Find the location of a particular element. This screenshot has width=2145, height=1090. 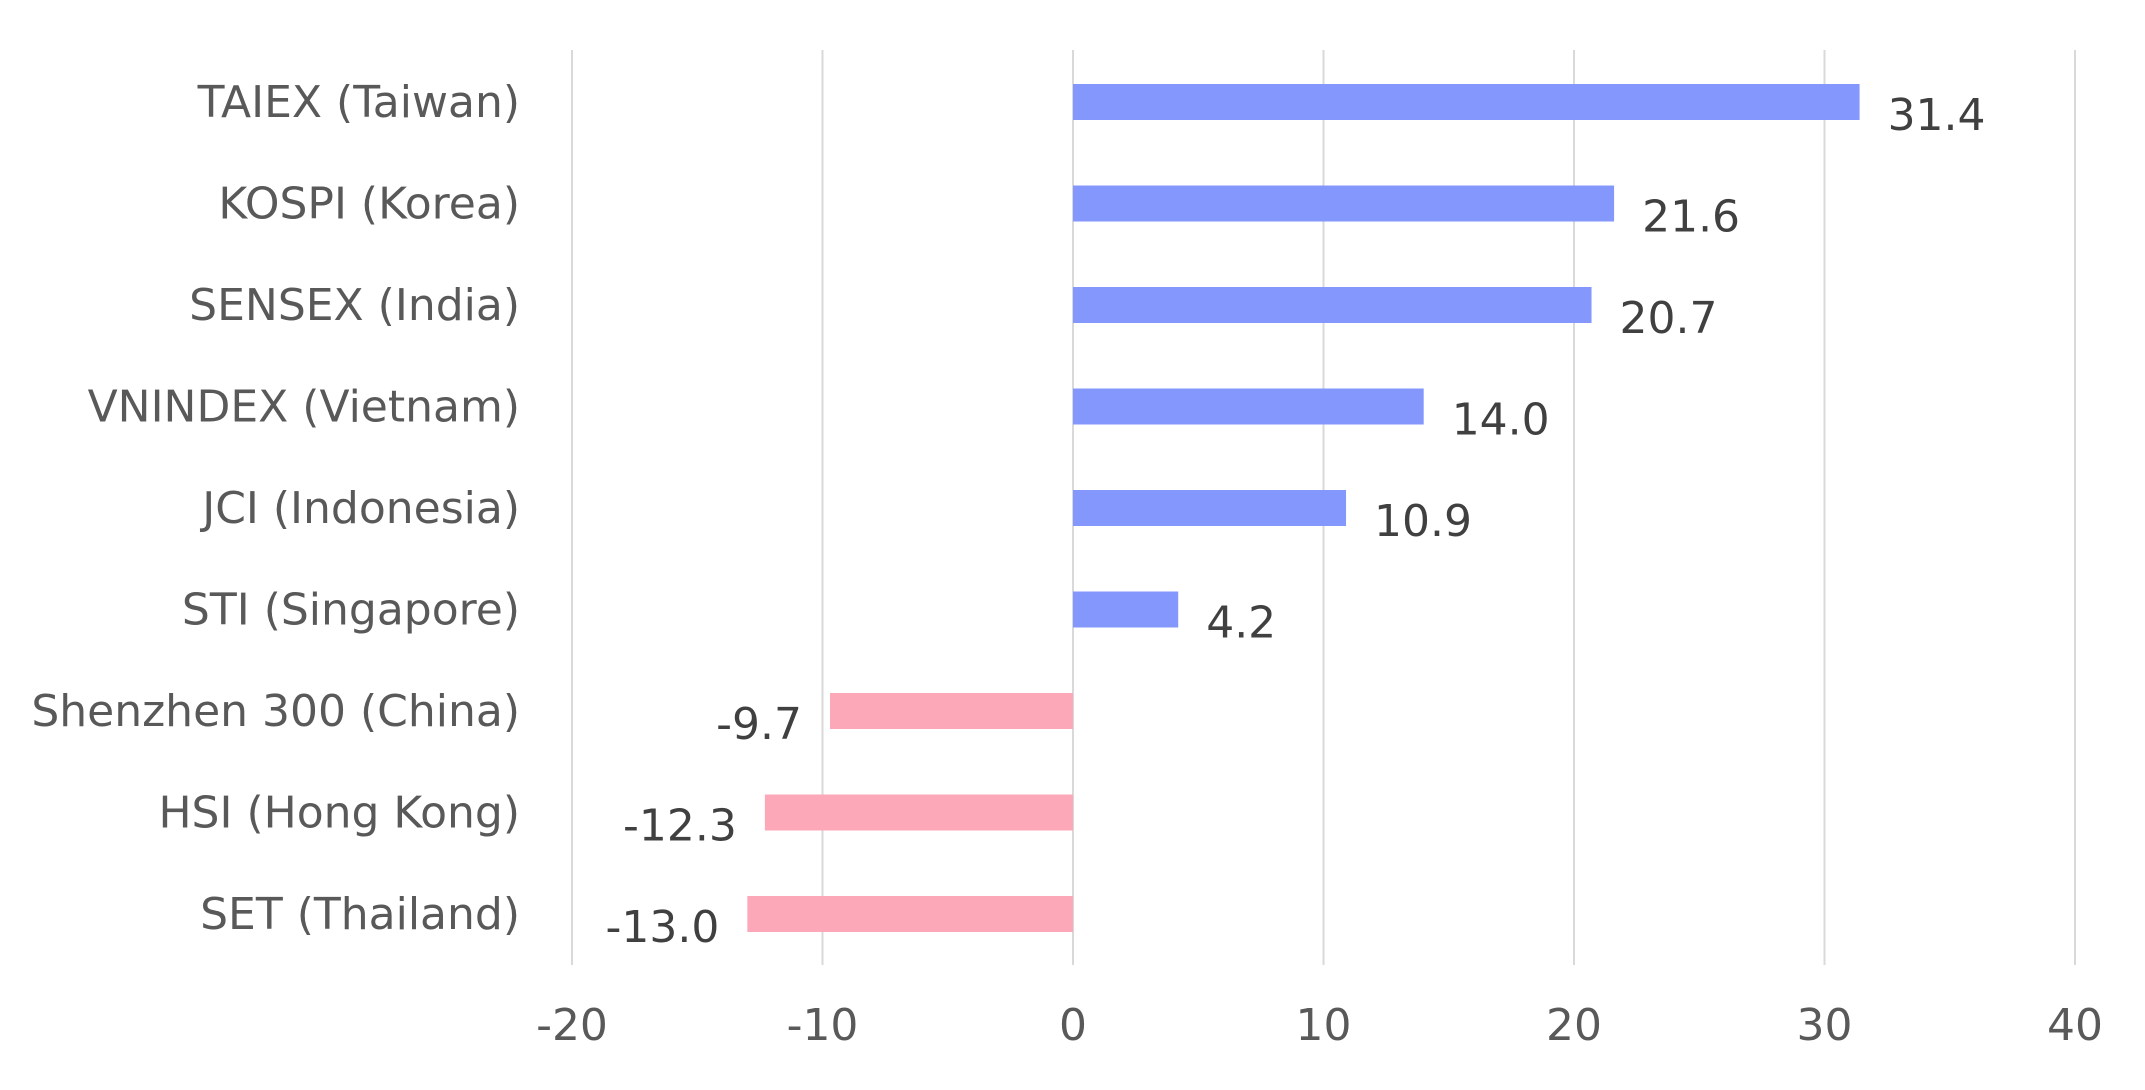

value-label: -9.7 is located at coordinates (759, 724).